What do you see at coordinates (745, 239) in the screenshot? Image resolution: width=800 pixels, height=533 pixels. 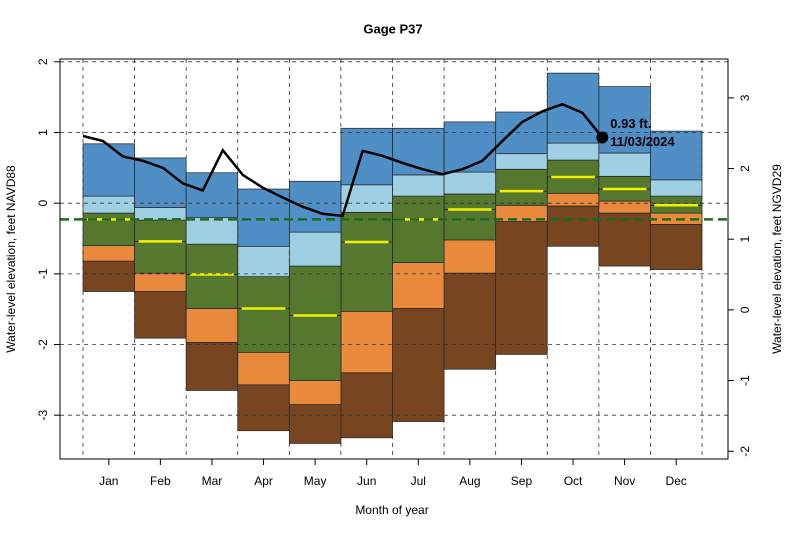 I see `y2-tick-label: 1` at bounding box center [745, 239].